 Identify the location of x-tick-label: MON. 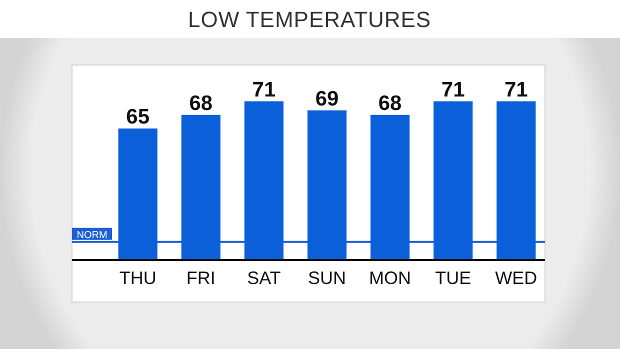
(390, 278).